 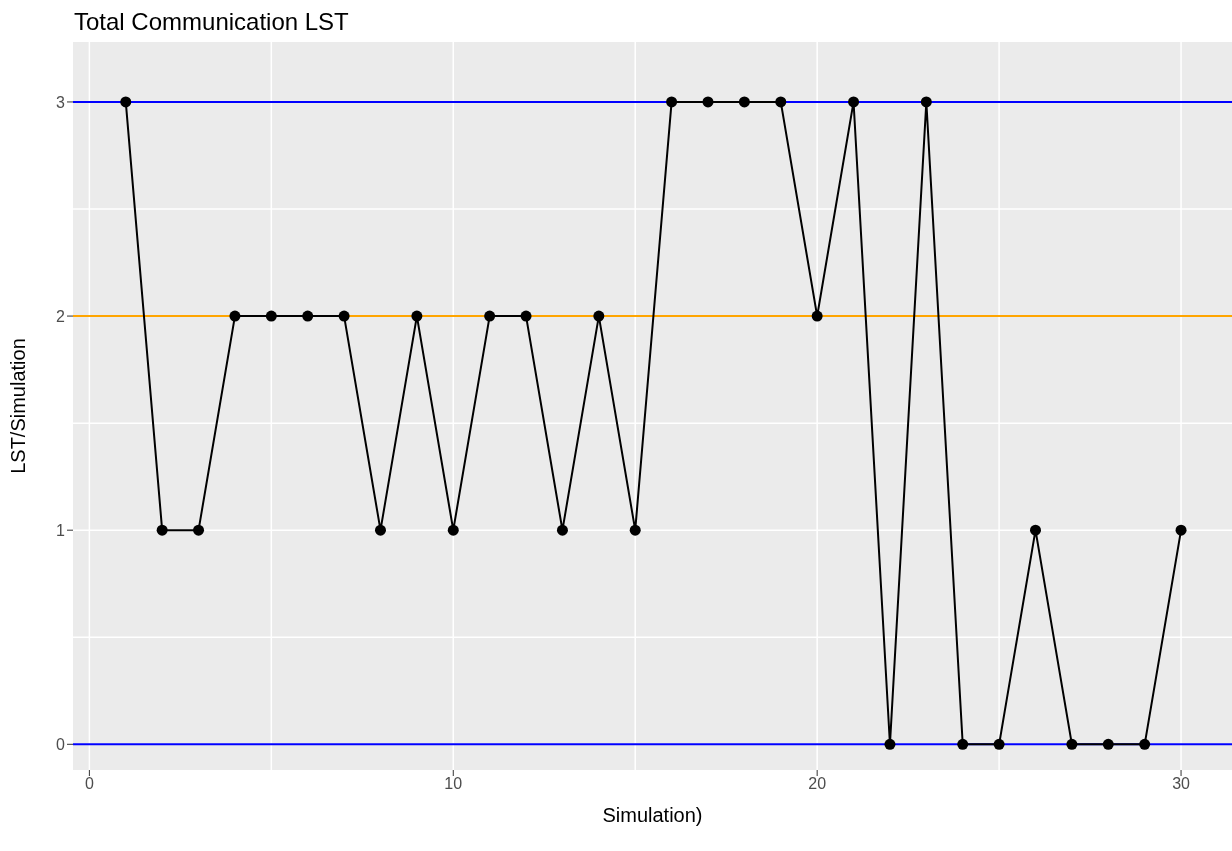 What do you see at coordinates (453, 784) in the screenshot?
I see `x-tick-label: 10` at bounding box center [453, 784].